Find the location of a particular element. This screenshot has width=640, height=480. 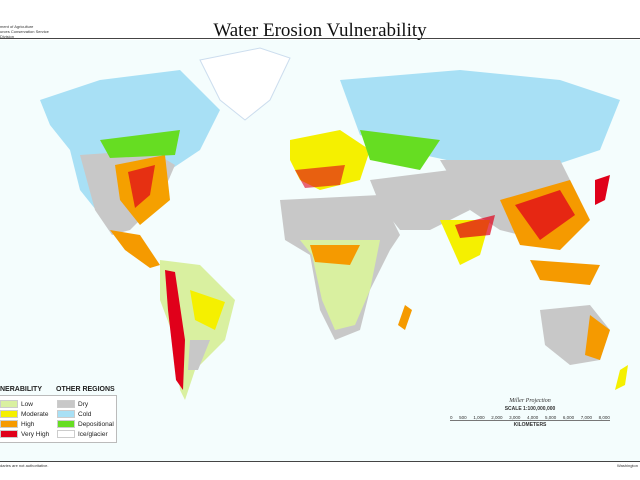

legend-moderate: Moderate is located at coordinates (24, 414).